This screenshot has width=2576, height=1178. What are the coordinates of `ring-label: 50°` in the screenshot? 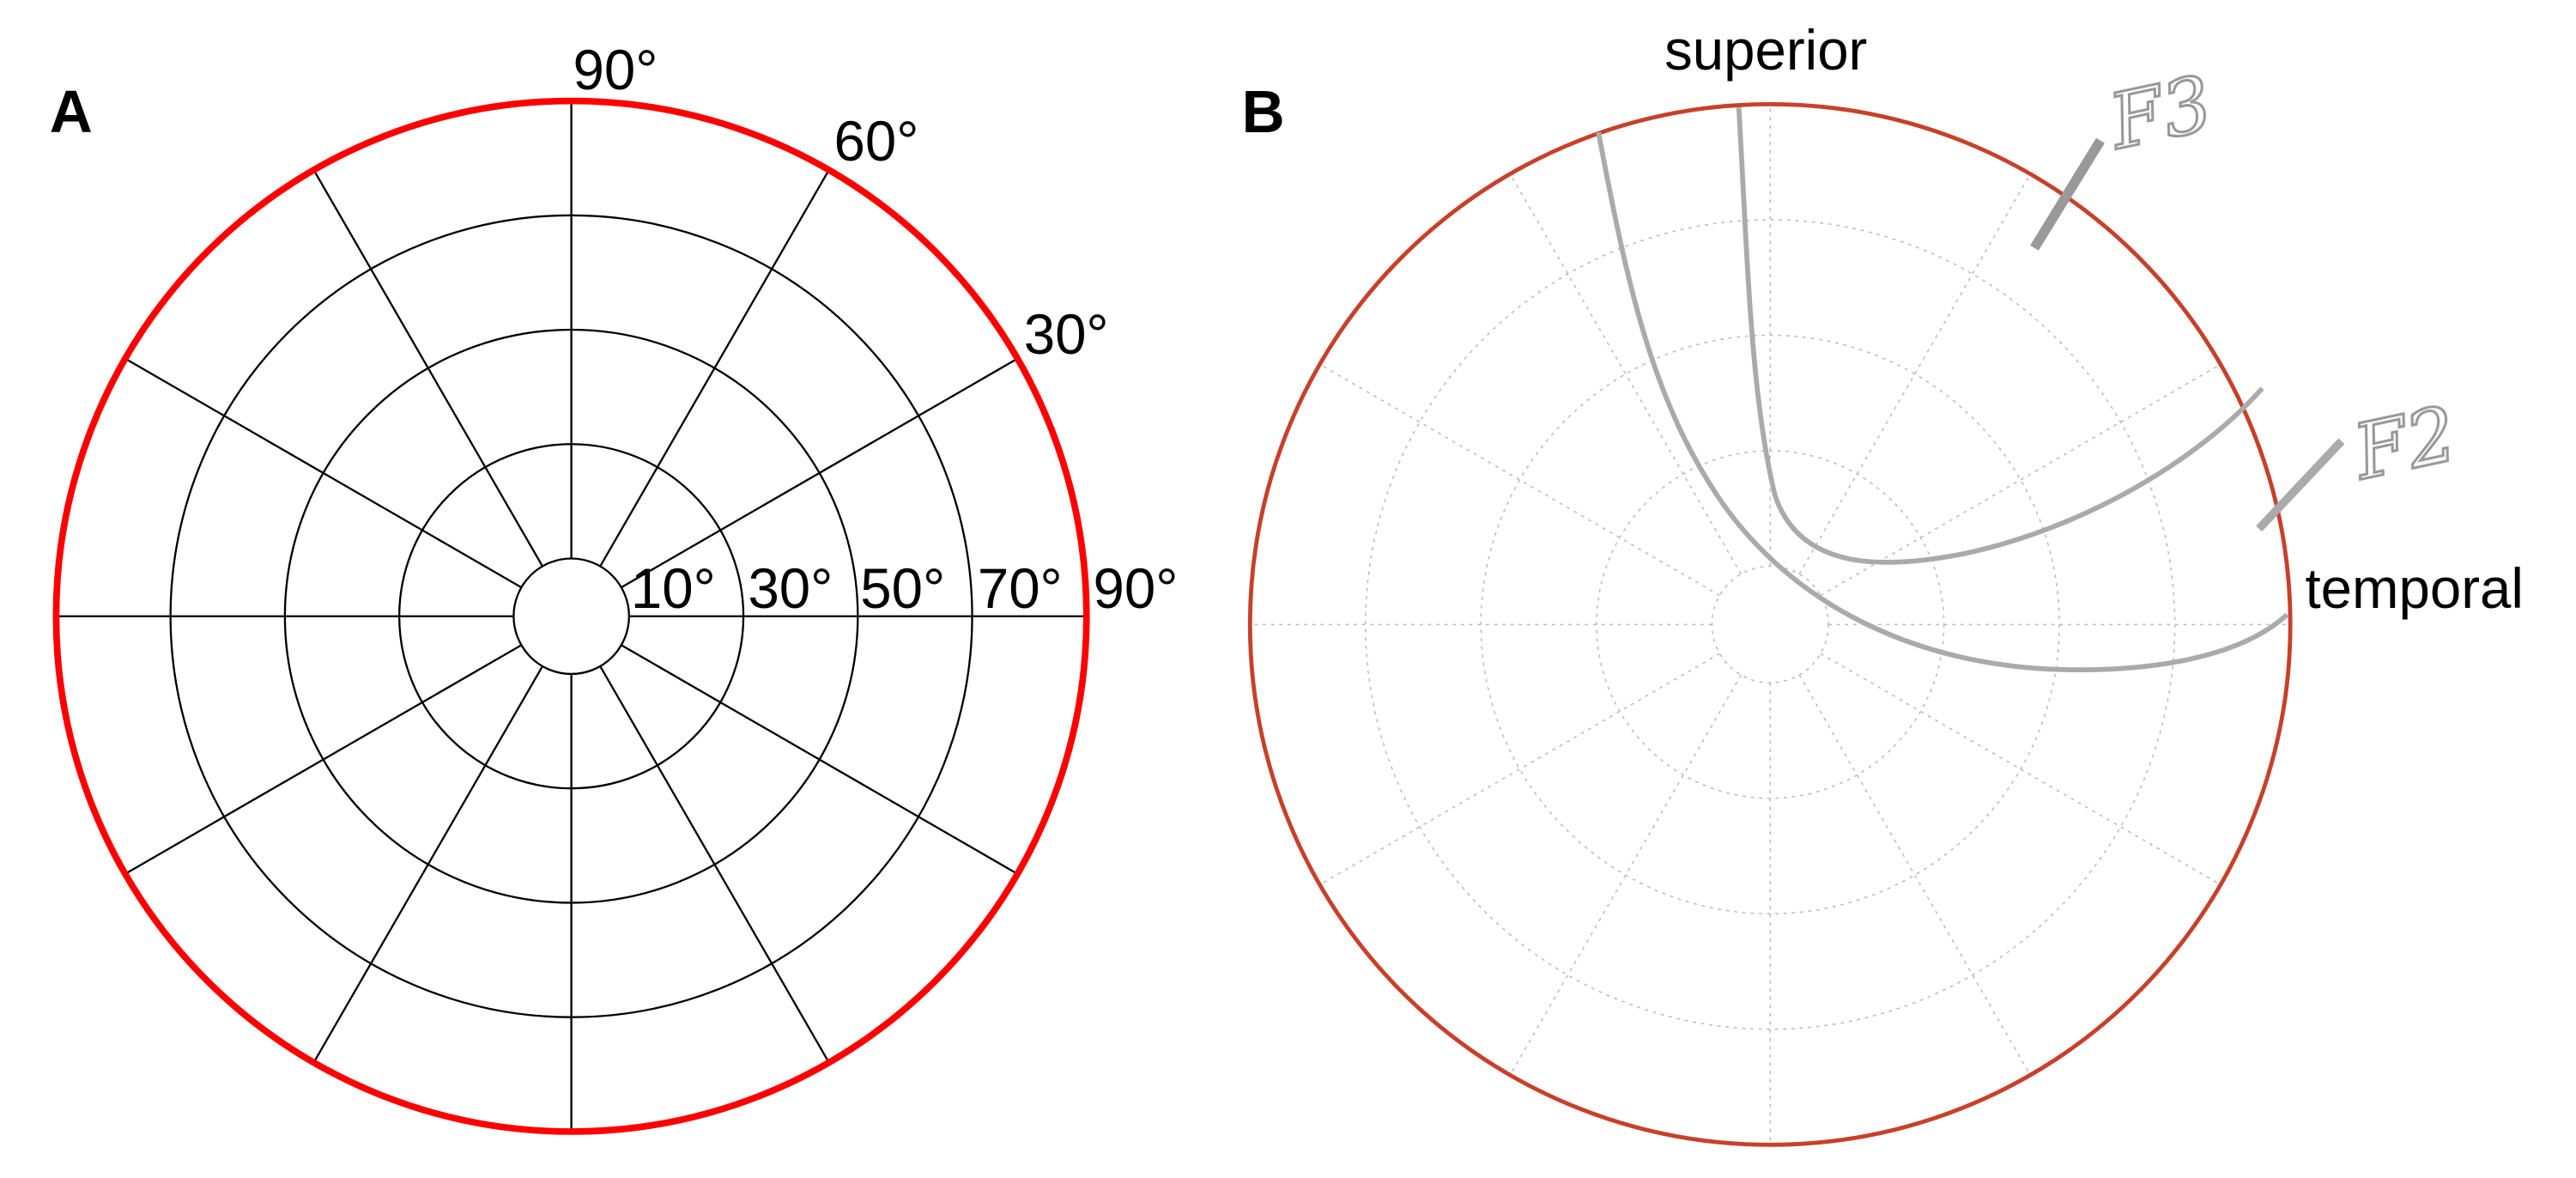 It's located at (902, 588).